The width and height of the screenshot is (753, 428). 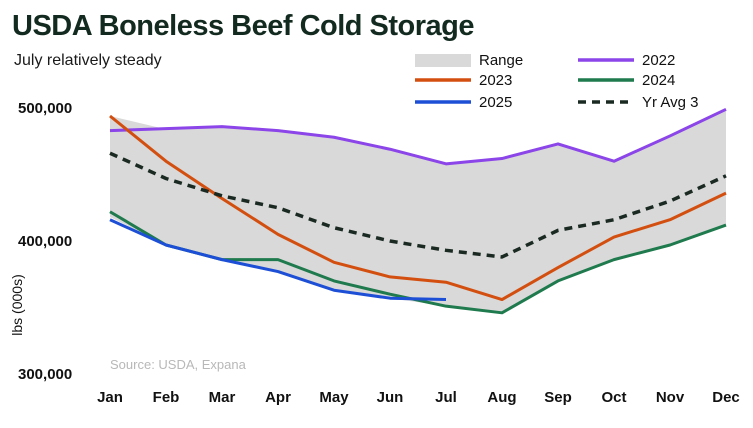 I want to click on legend-swatch-range, so click(x=443, y=60).